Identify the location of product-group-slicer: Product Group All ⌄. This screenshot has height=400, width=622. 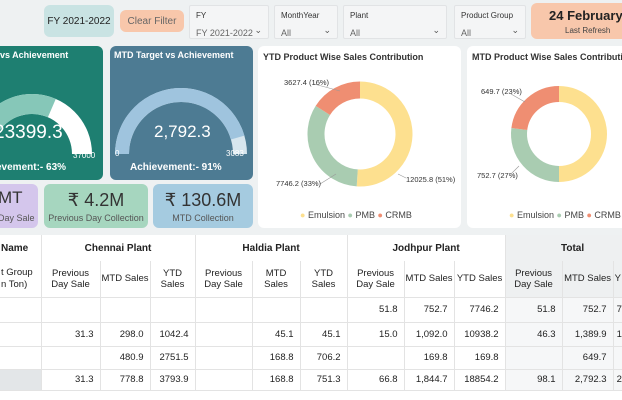
(490, 22).